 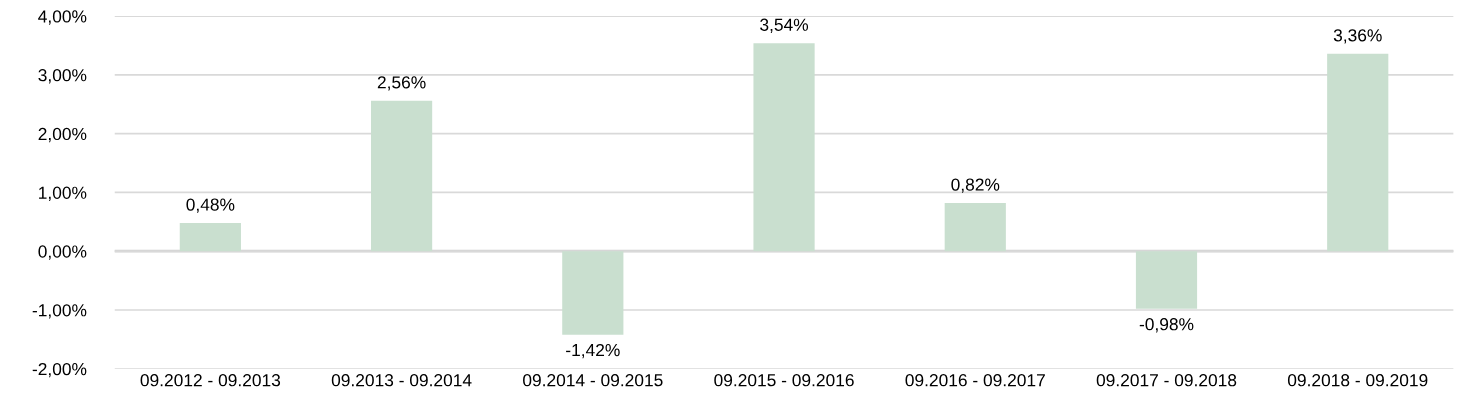 What do you see at coordinates (62, 76) in the screenshot?
I see `y-tick-label: 3,00%` at bounding box center [62, 76].